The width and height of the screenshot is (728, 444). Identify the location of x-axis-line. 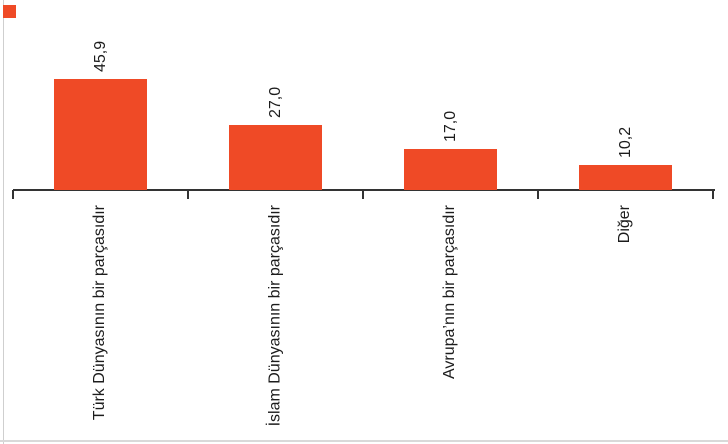
(364, 190).